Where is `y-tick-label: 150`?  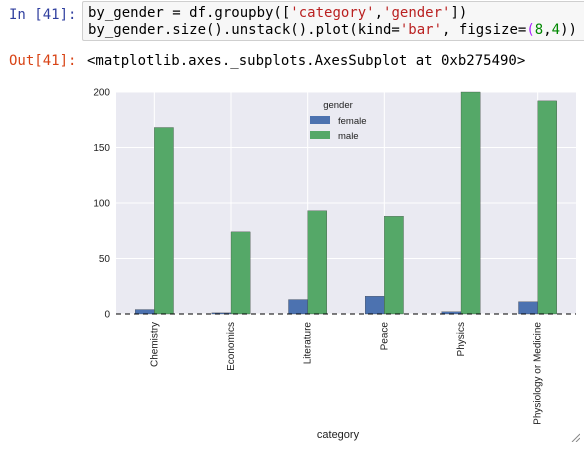 y-tick-label: 150 is located at coordinates (101, 148).